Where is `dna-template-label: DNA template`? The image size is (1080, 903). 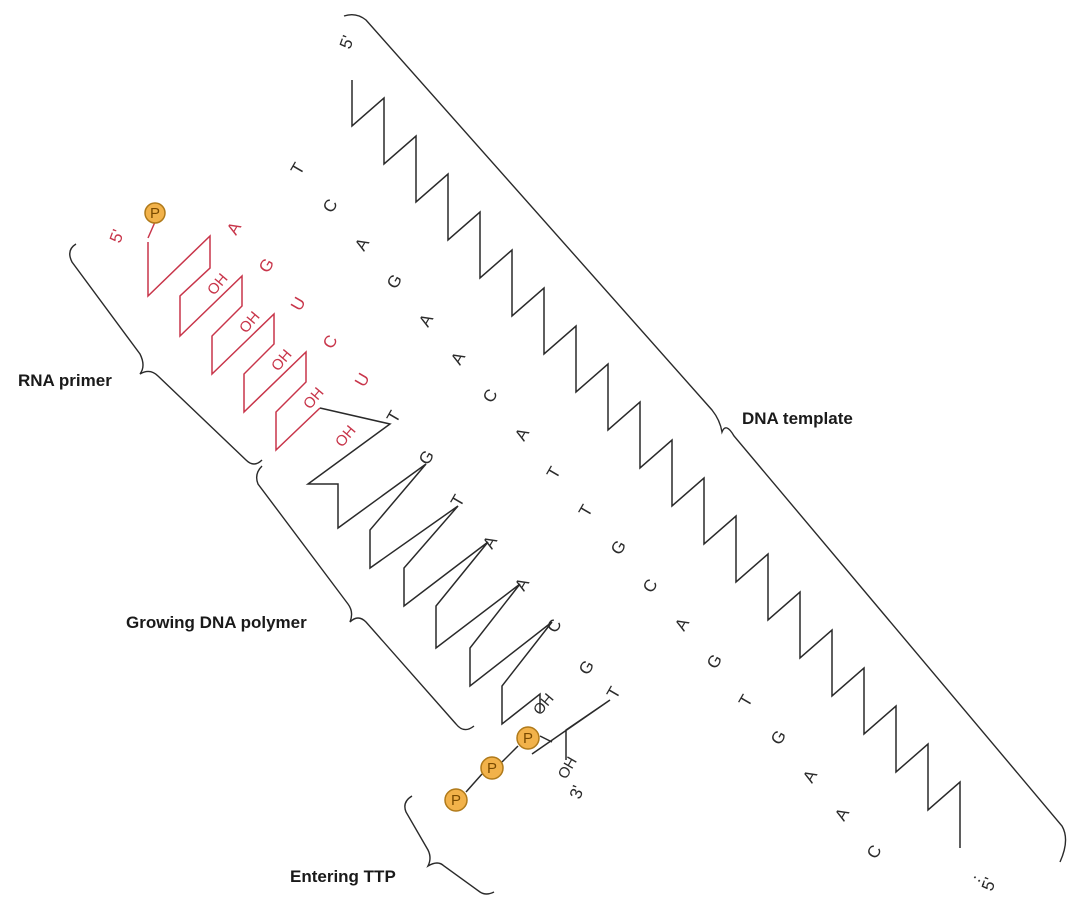
dna-template-label: DNA template is located at coordinates (797, 418).